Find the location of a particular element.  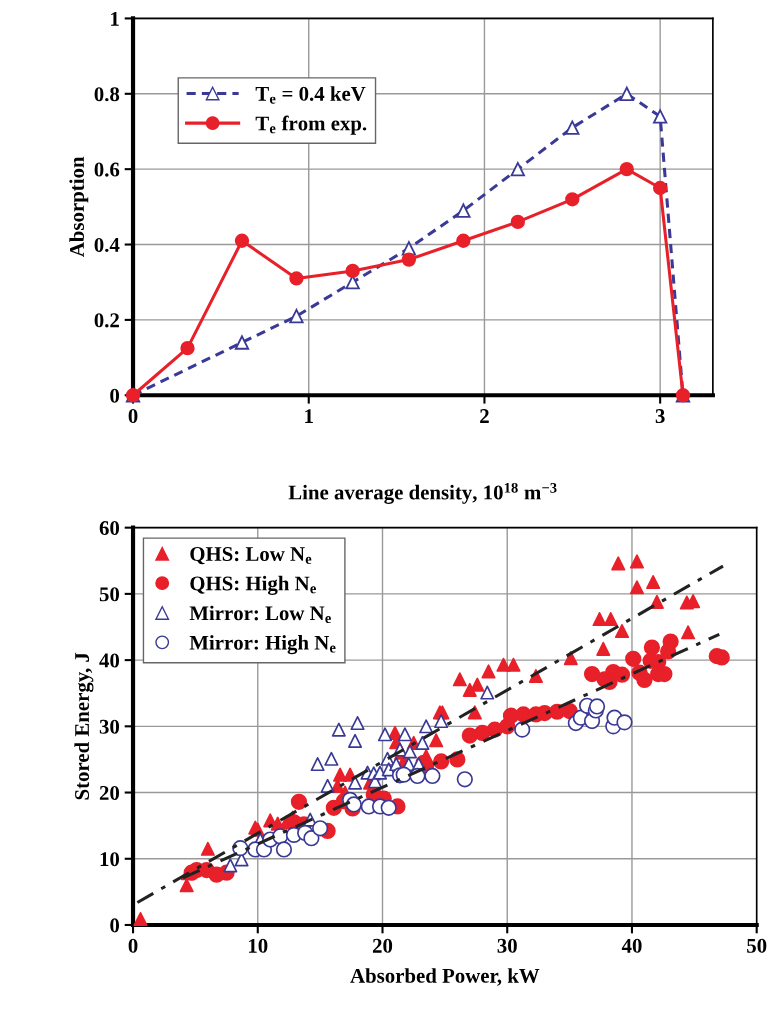

legend-label: QHS: High N$_{e}$ is located at coordinates (253, 585).